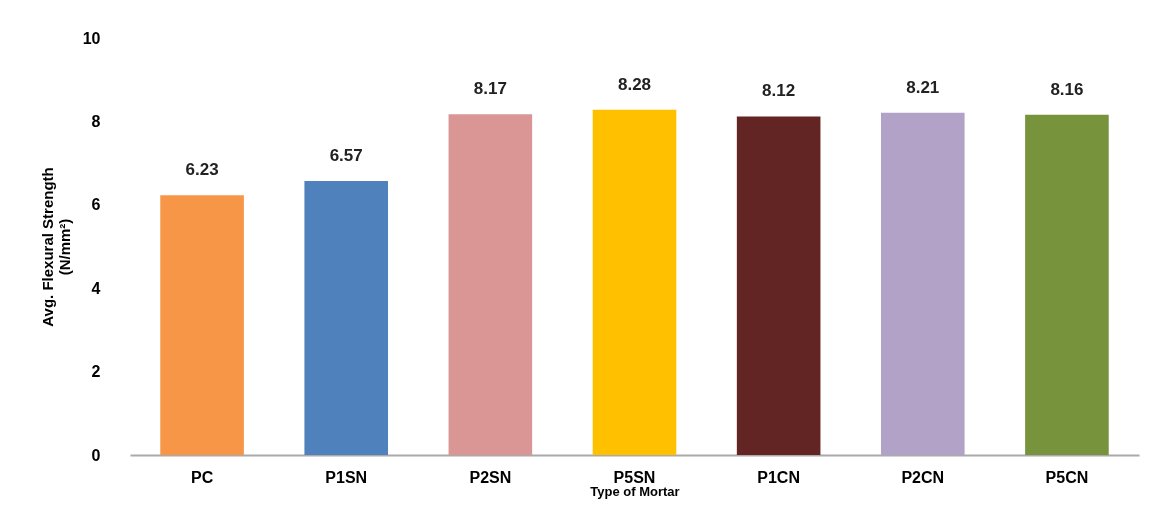  What do you see at coordinates (635, 491) in the screenshot?
I see `x-axis-title: Type of Mortar` at bounding box center [635, 491].